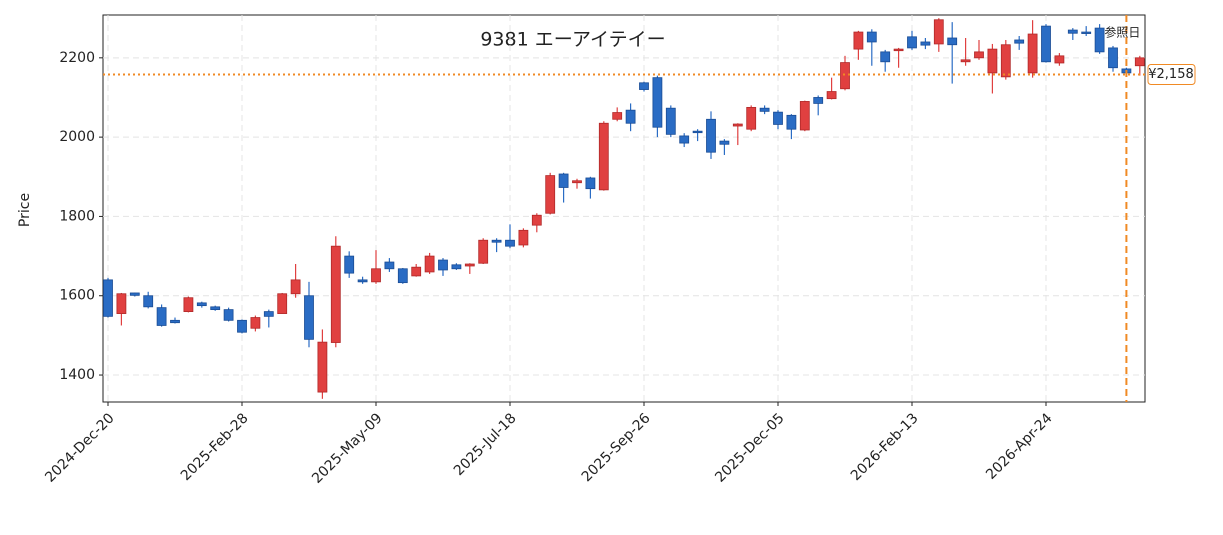  I want to click on x-tick-label: 2025-Feb-28, so click(215, 447).